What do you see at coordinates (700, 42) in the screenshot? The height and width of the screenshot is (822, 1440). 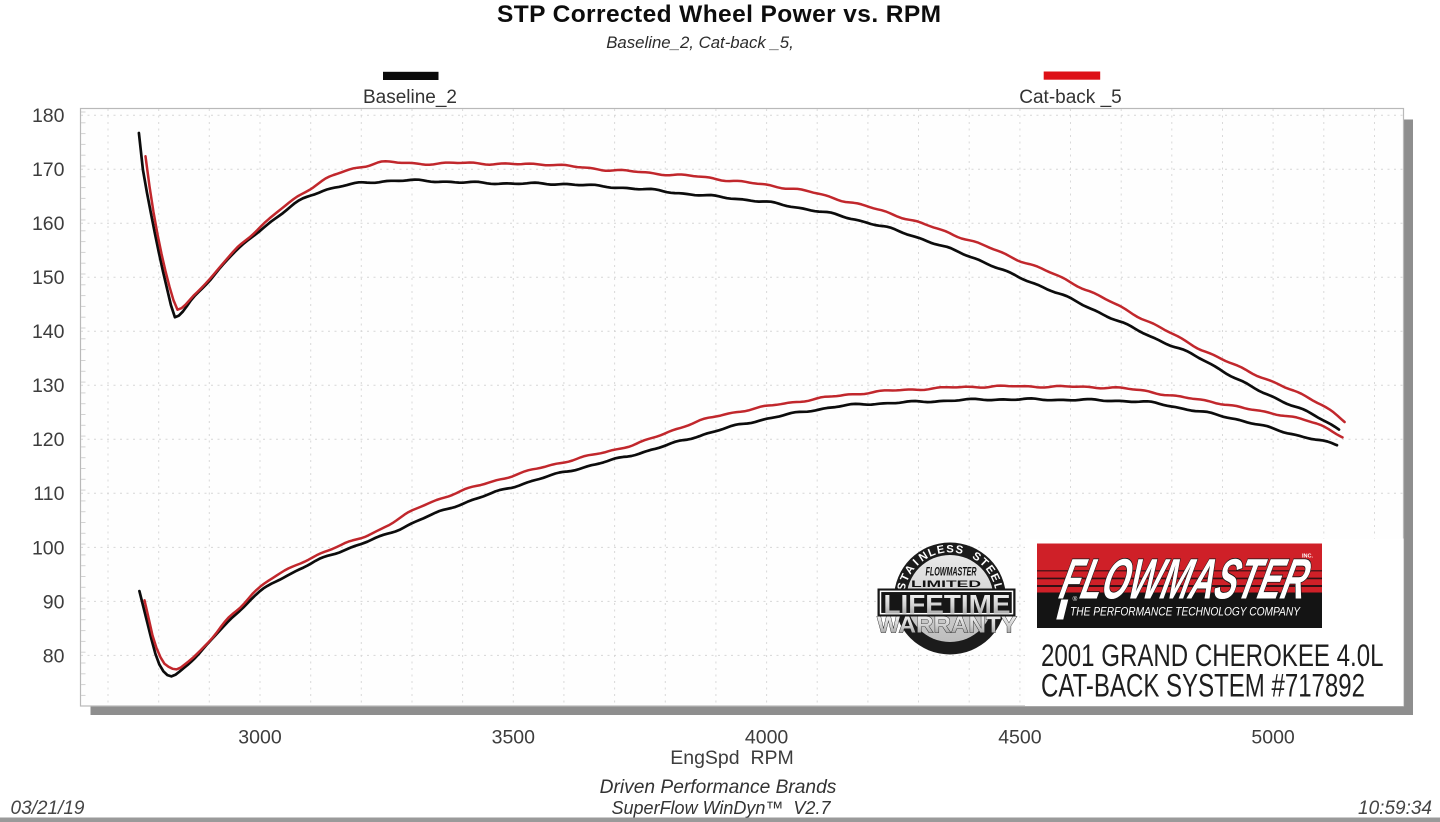 I see `svg-text: Baseline_2, Cat-back _5,` at bounding box center [700, 42].